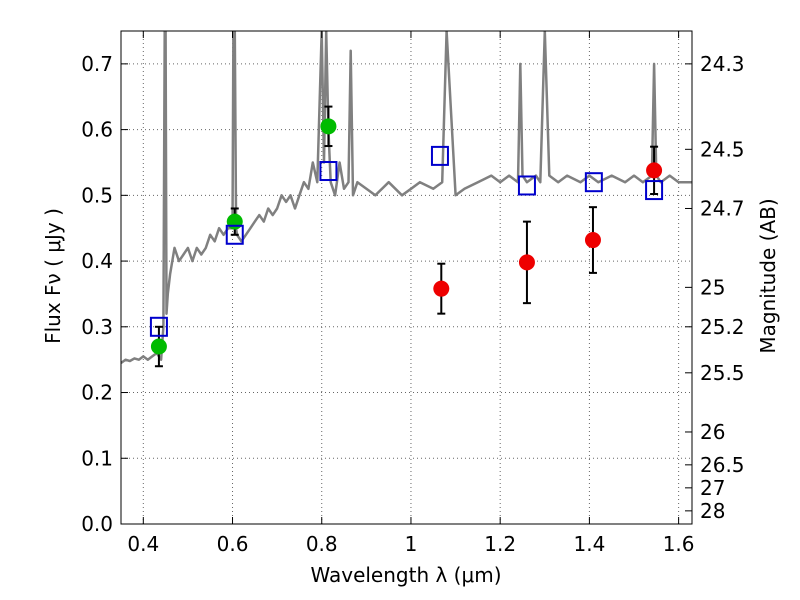 The width and height of the screenshot is (800, 600). I want to click on x-tick-labels: 0.4 0.6 0.8 1 1.2 1.4 1.6, so click(410, 544).